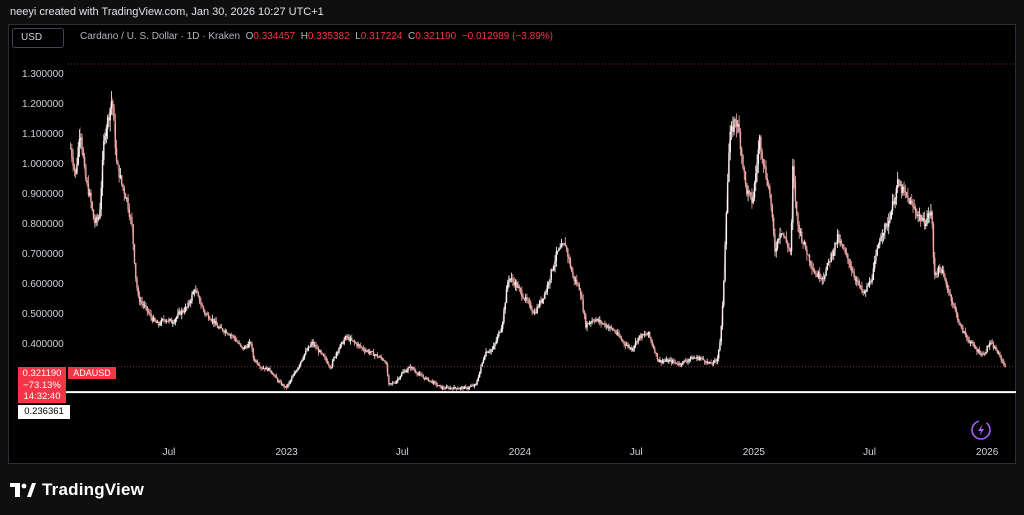  What do you see at coordinates (77, 490) in the screenshot?
I see `tradingview-logo: TradingView` at bounding box center [77, 490].